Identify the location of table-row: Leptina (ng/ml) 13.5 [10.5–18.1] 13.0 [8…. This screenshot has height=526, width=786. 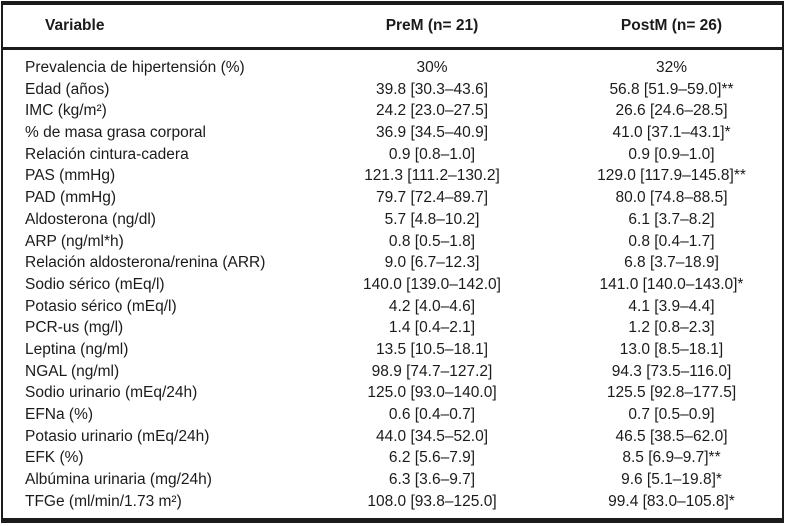
(392, 350).